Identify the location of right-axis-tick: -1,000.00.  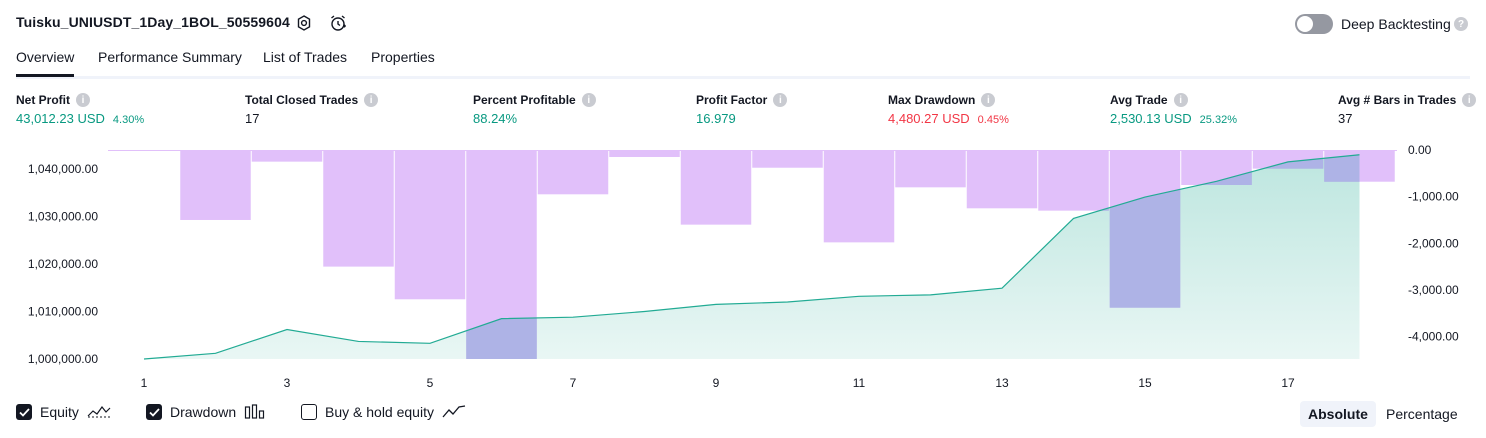
(1433, 197).